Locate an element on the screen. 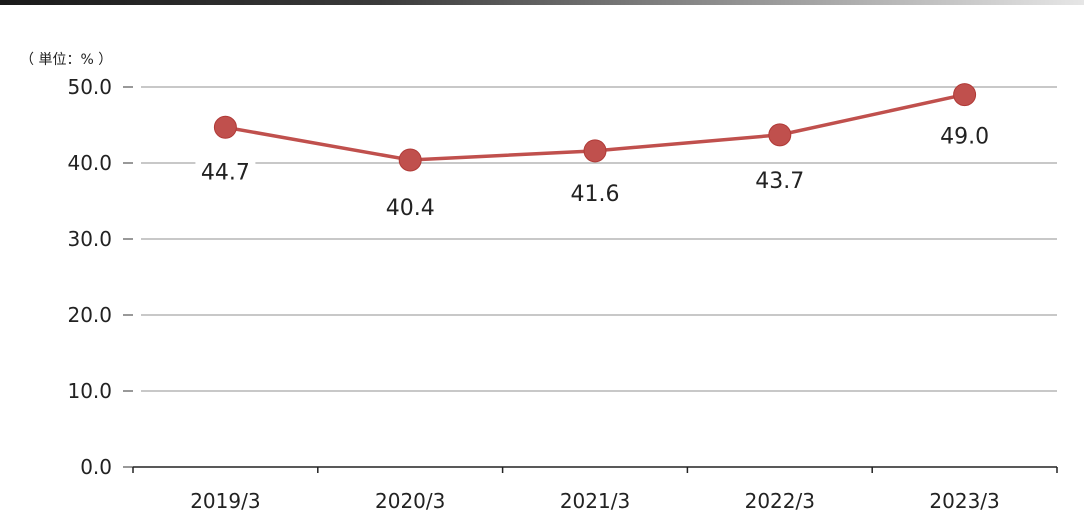 This screenshot has height=532, width=1084. x-category-label: 2023/3 is located at coordinates (964, 501).